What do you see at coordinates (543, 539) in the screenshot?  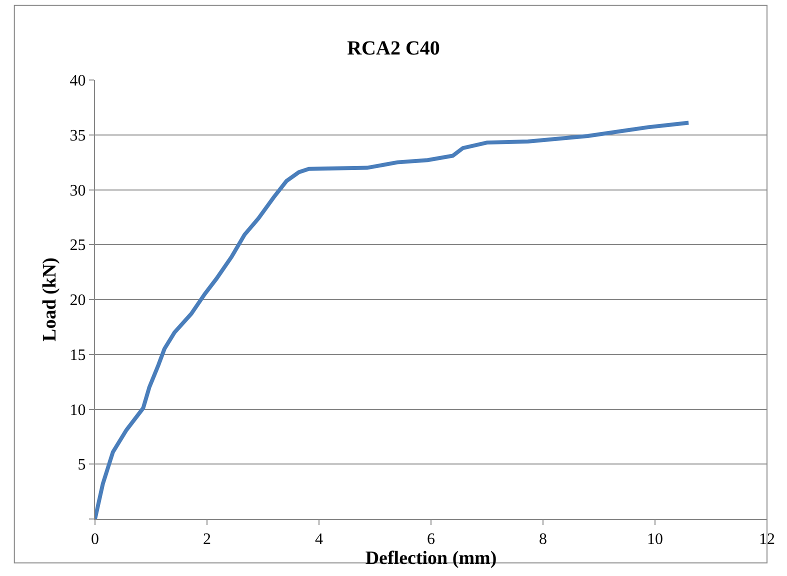 I see `x-tick-label: 8` at bounding box center [543, 539].